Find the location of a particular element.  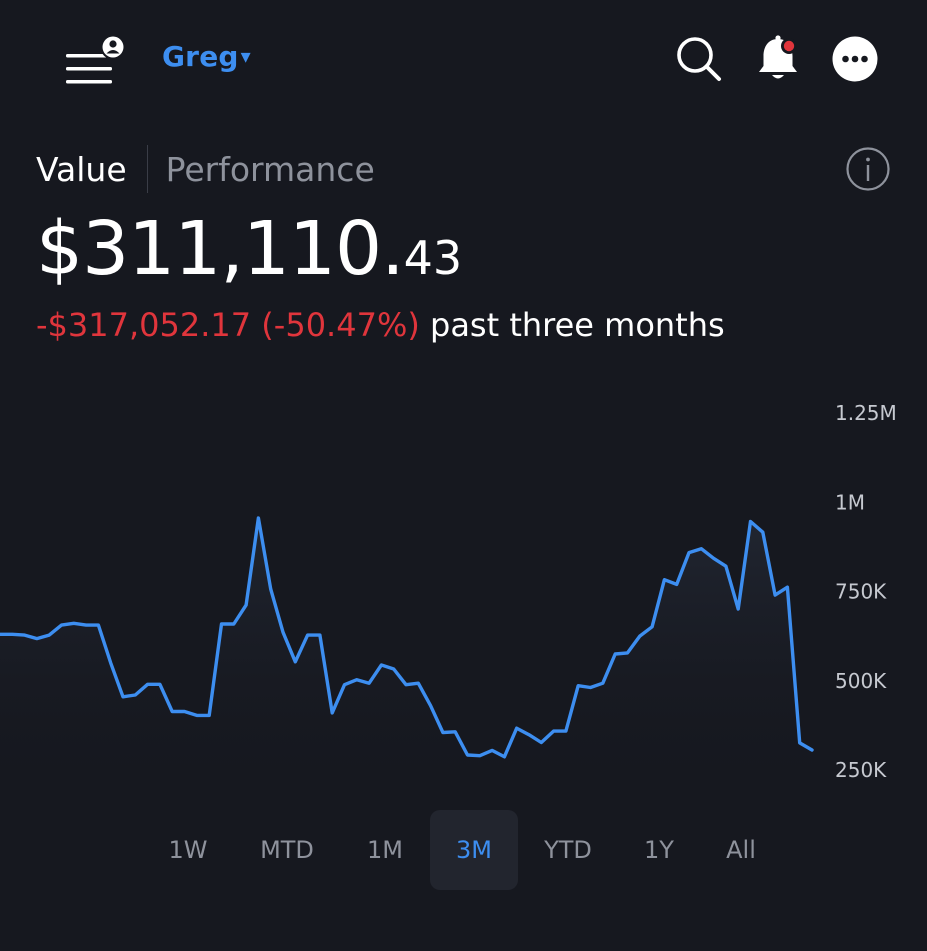

value-change: -$317,052.17 (-50.47%) past three months is located at coordinates (380, 325).